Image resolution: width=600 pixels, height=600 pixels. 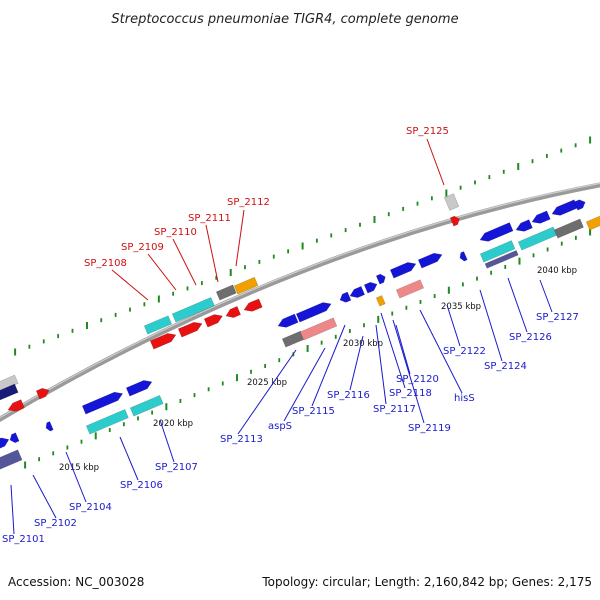 I want to click on gene-label: SP_2112, so click(x=248, y=202).